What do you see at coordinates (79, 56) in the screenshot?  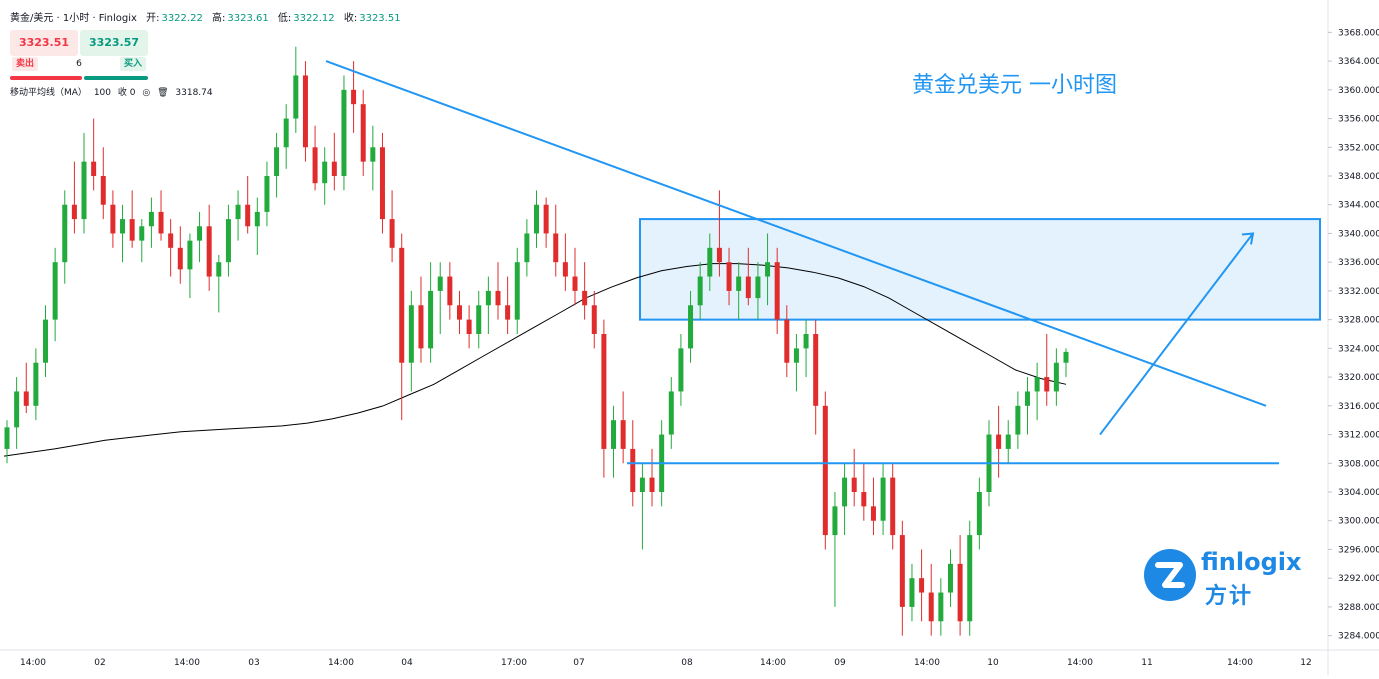 I see `trade-panel: 3323.51 3323.57 6 卖出 买入` at bounding box center [79, 56].